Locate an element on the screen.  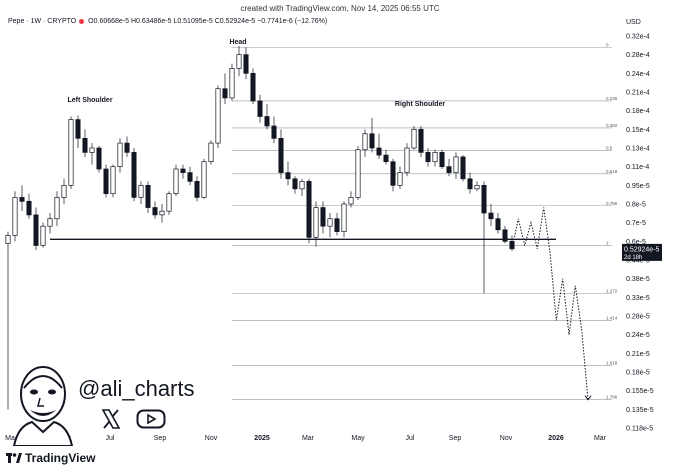
legend-open: O0.60668e-5 is located at coordinates (109, 21).